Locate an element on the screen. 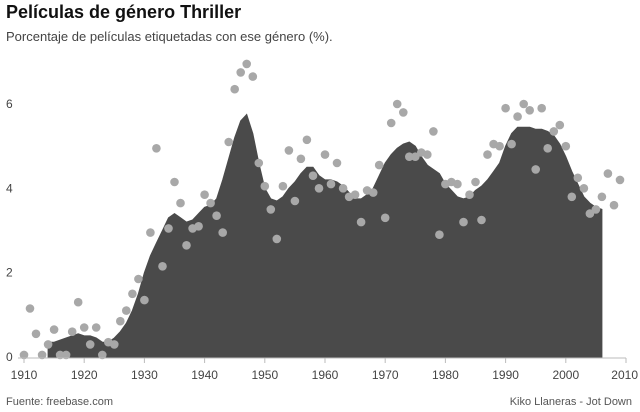 Image resolution: width=640 pixels, height=412 pixels. x-tick-label: 1950 is located at coordinates (264, 375).